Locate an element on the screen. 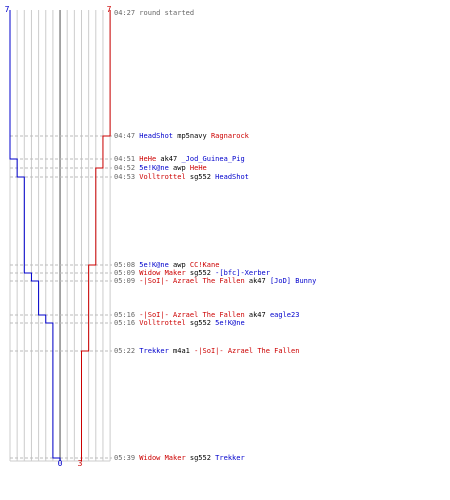 The image size is (450, 500). victim-name: -[bfc]-Xerber is located at coordinates (242, 273).